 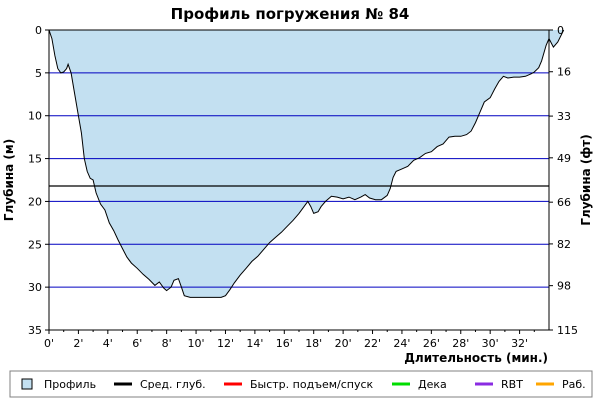 I want to click on chart-title: Профиль погружения № 84, so click(x=290, y=14).